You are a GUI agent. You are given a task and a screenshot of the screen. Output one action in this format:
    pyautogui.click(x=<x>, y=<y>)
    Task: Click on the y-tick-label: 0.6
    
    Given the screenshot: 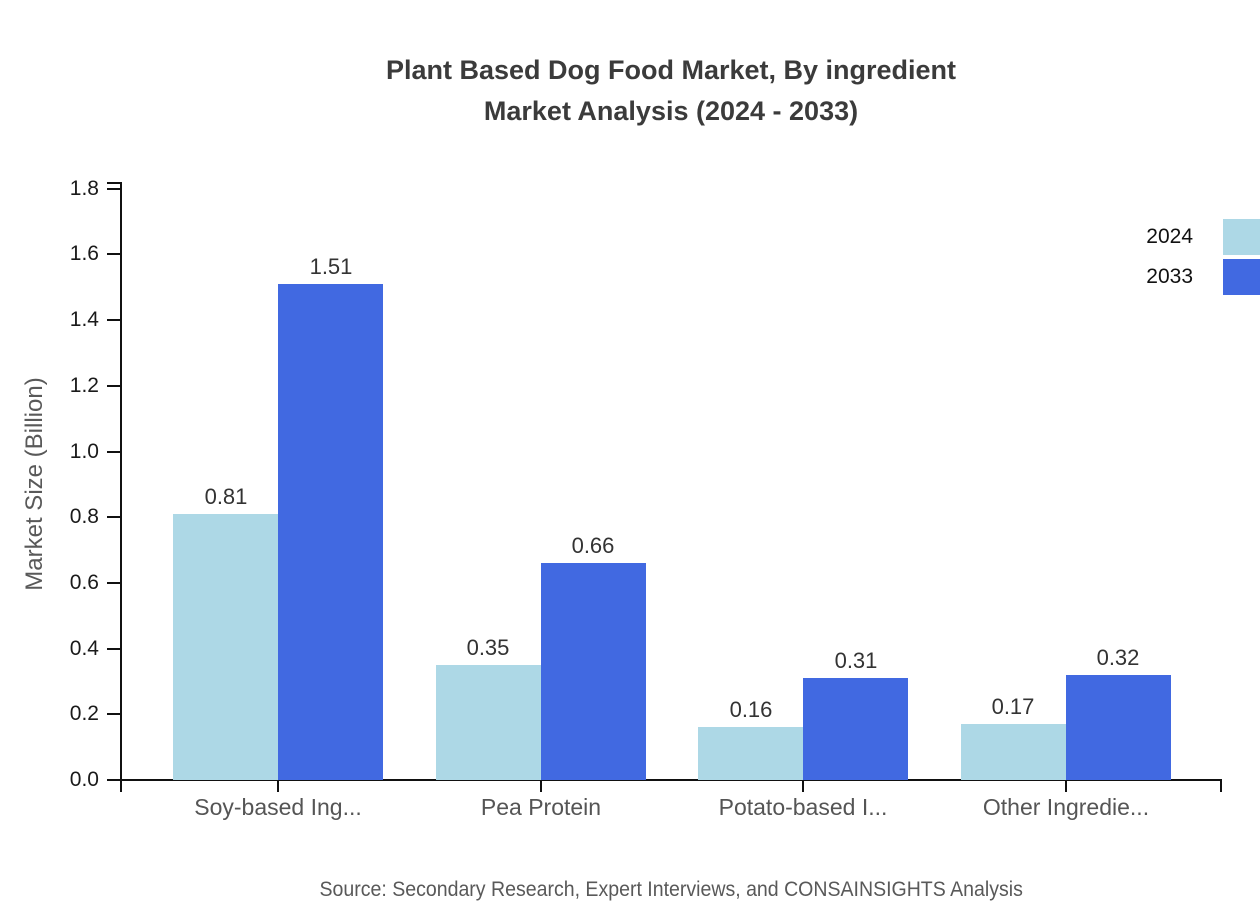 What is the action you would take?
    pyautogui.click(x=84, y=582)
    